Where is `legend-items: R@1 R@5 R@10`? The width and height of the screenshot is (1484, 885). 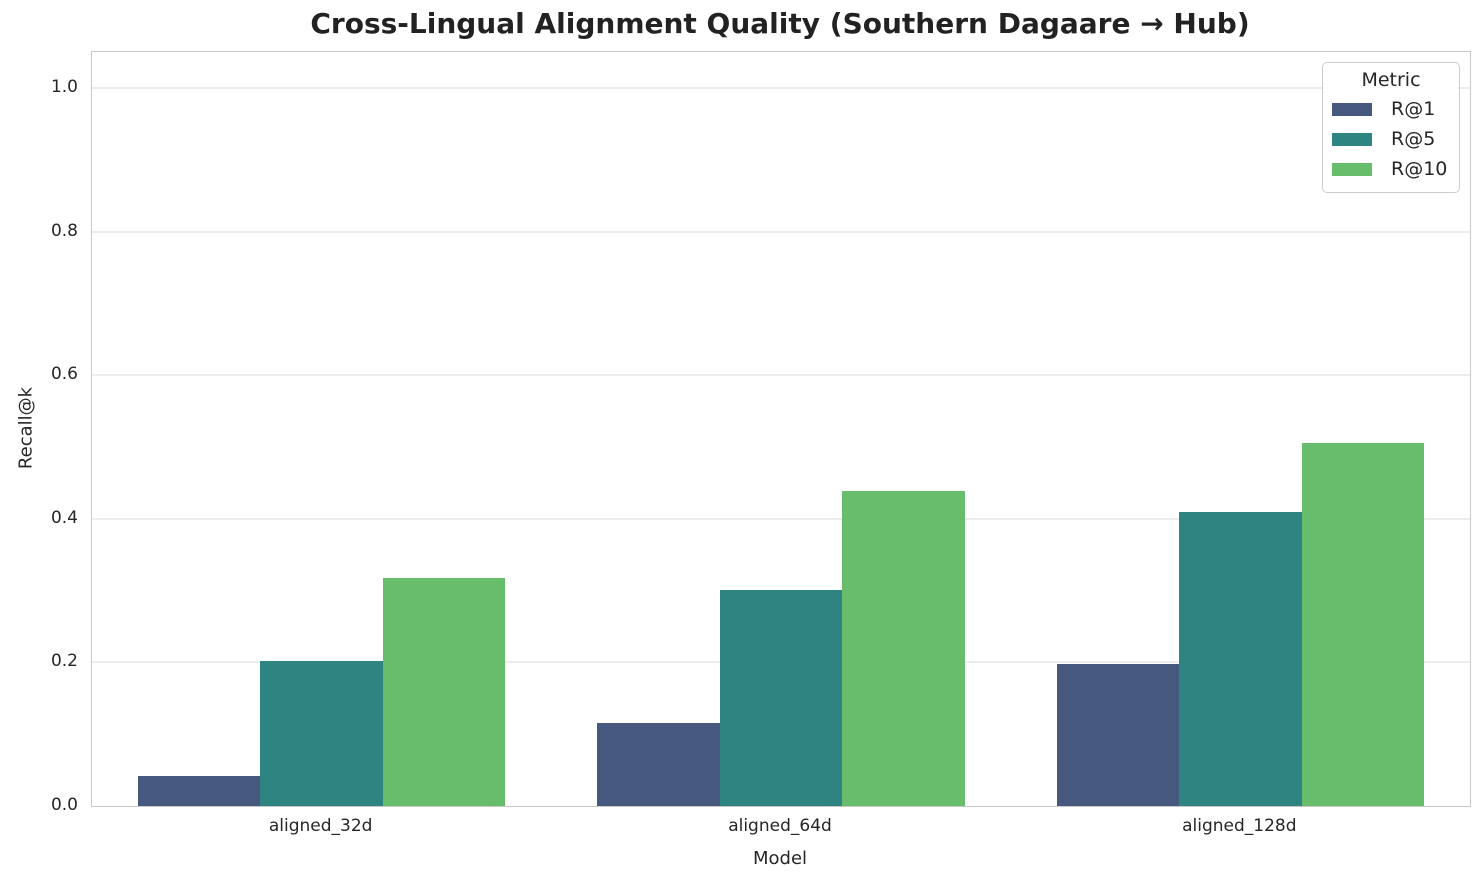 legend-items: R@1 R@5 R@10 is located at coordinates (1391, 139).